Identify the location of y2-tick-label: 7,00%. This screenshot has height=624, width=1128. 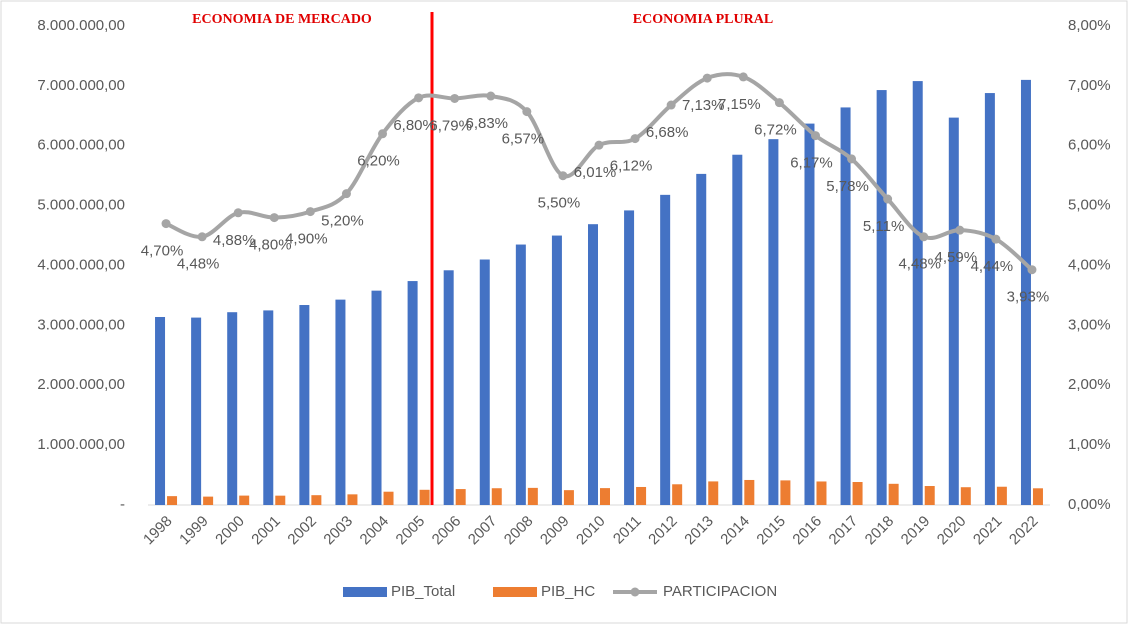
(1089, 85).